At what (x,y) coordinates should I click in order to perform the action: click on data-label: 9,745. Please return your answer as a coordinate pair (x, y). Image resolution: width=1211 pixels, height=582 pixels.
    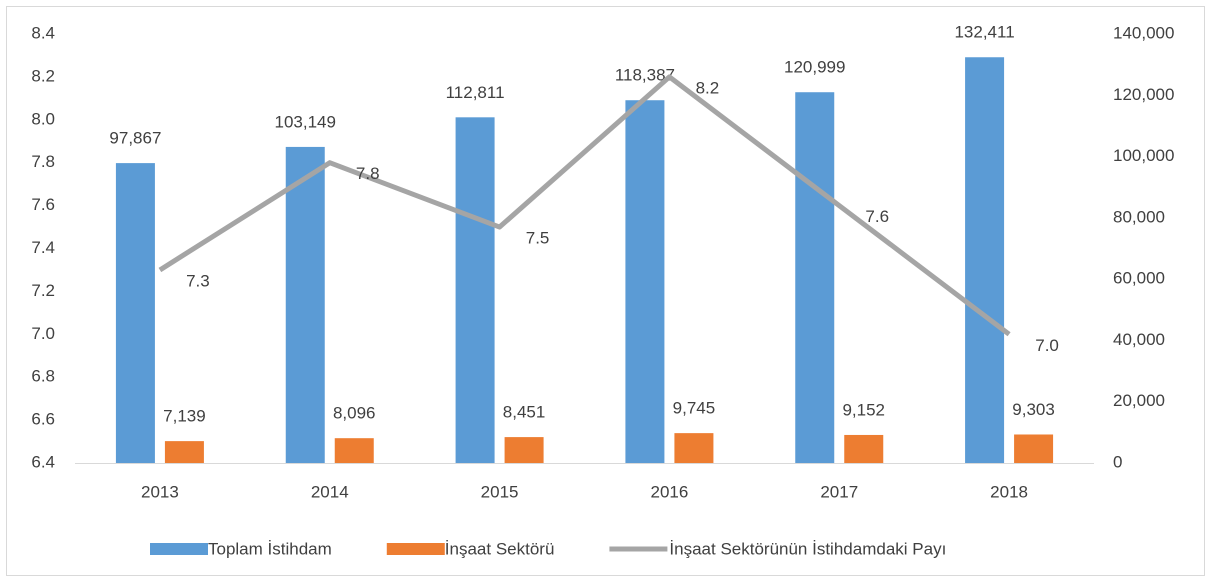
    Looking at the image, I should click on (694, 408).